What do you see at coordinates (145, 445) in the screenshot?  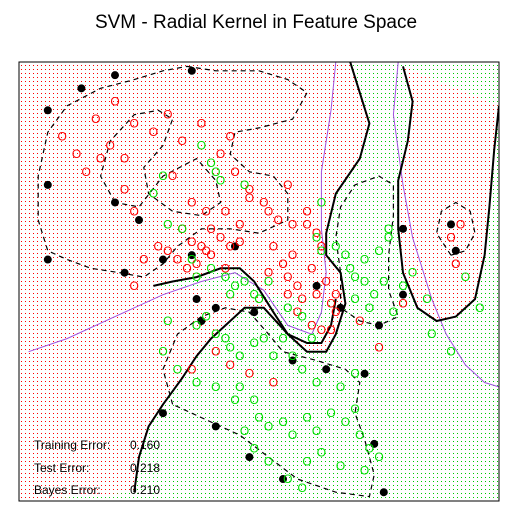 I see `training-error-value: 0.160` at bounding box center [145, 445].